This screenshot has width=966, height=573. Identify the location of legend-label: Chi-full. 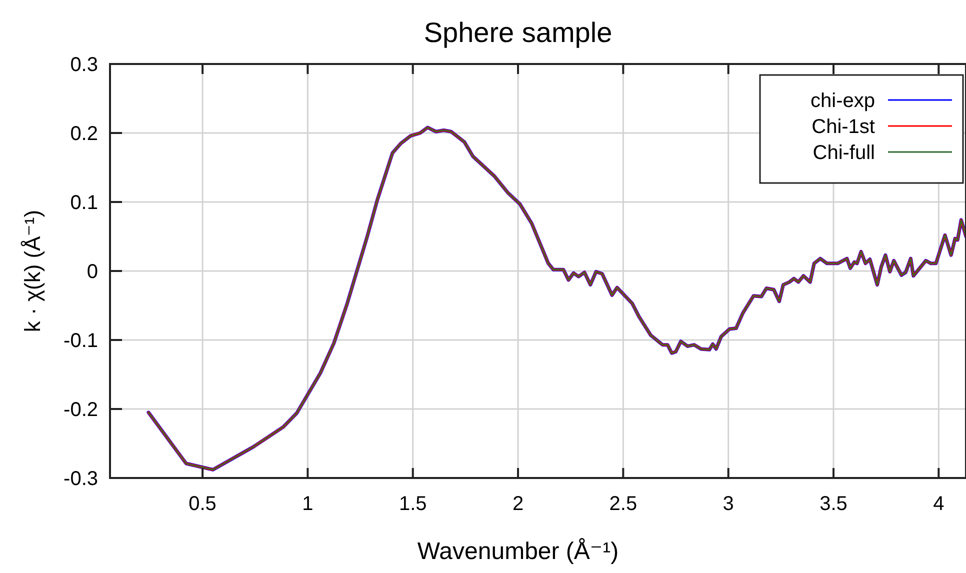
(843, 153).